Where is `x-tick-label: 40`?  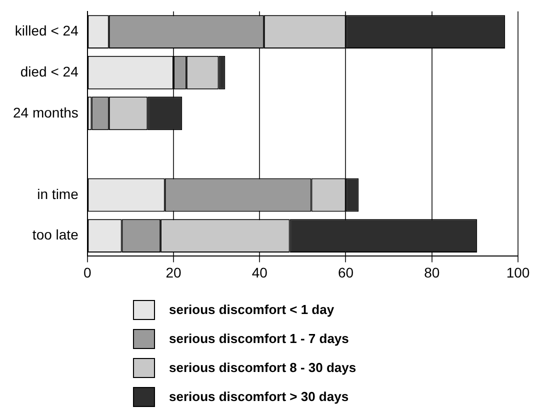
x-tick-label: 40 is located at coordinates (260, 272).